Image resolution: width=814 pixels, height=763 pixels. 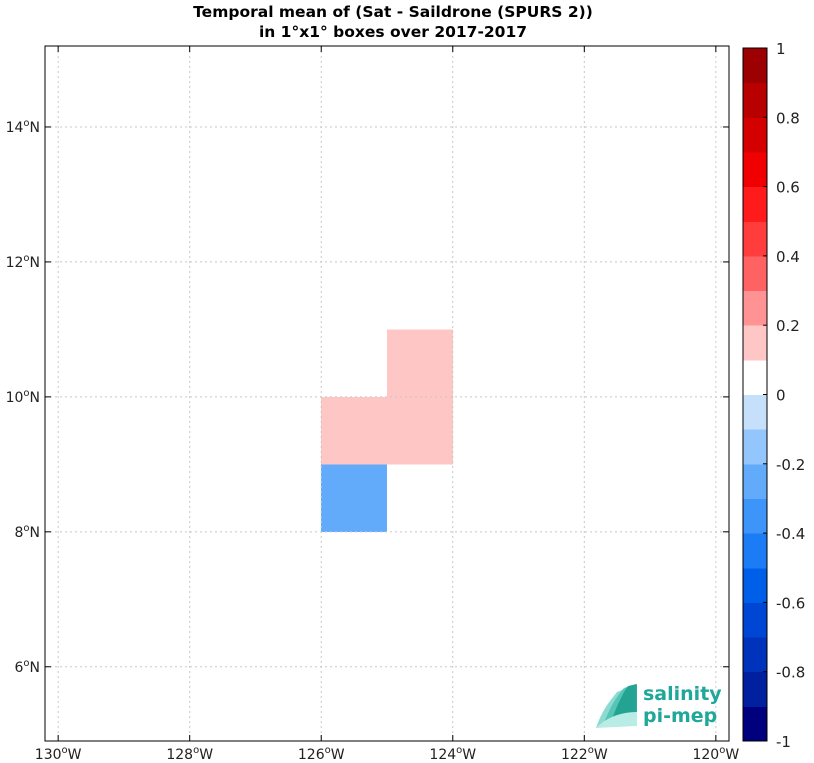 I want to click on colorbar-label-10: -1, so click(x=783, y=742).